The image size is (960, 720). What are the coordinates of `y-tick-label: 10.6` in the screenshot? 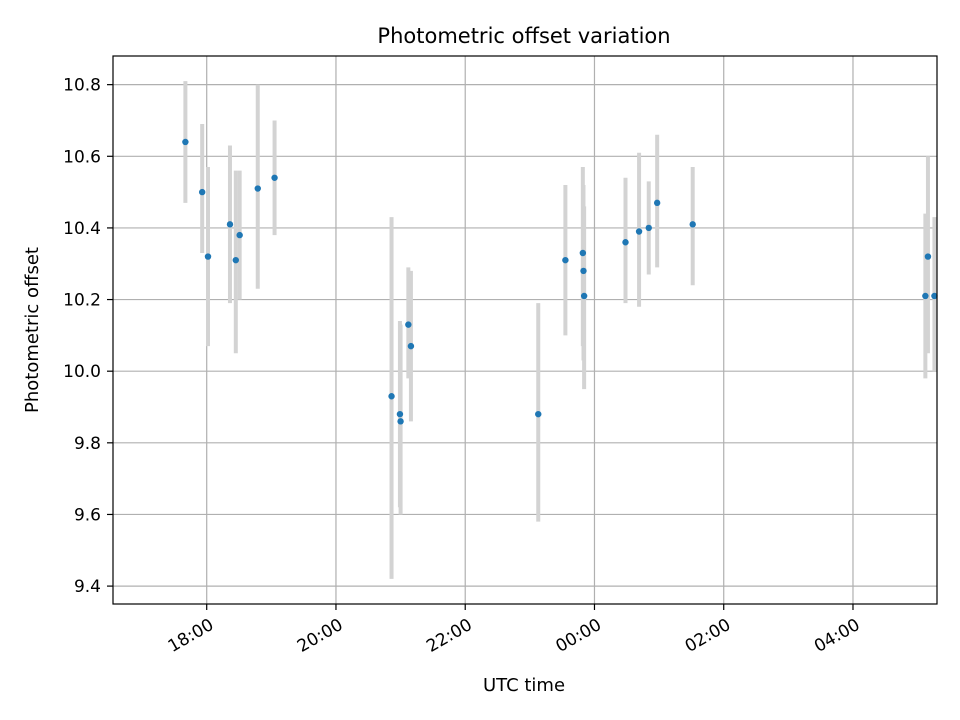 It's located at (82, 157).